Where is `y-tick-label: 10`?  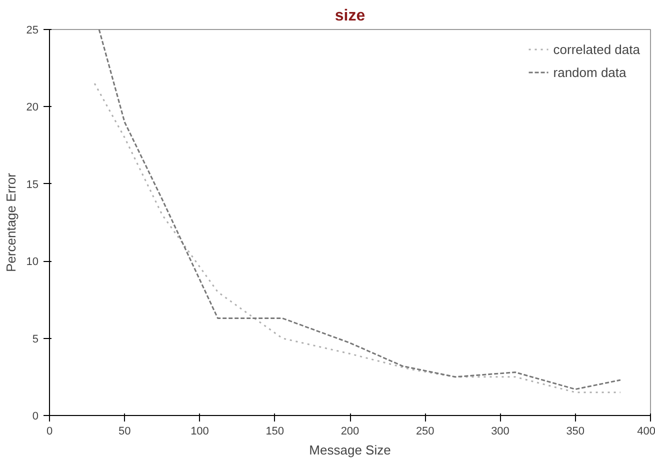
y-tick-label: 10 is located at coordinates (32, 262).